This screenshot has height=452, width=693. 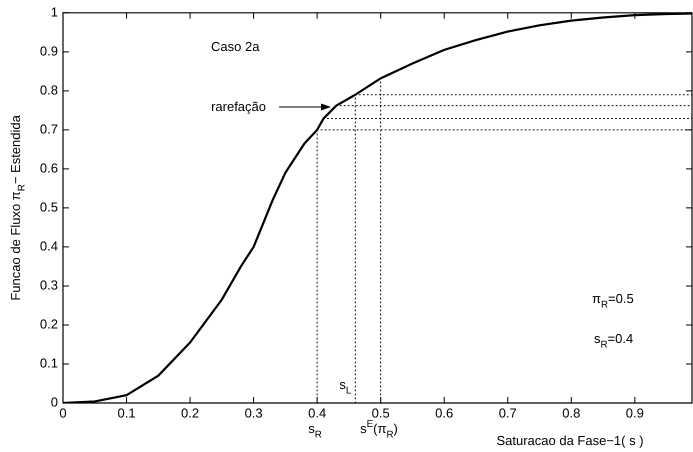 What do you see at coordinates (18, 207) in the screenshot?
I see `y-axis-title: Funcao de Fluxo πR− Estendida` at bounding box center [18, 207].